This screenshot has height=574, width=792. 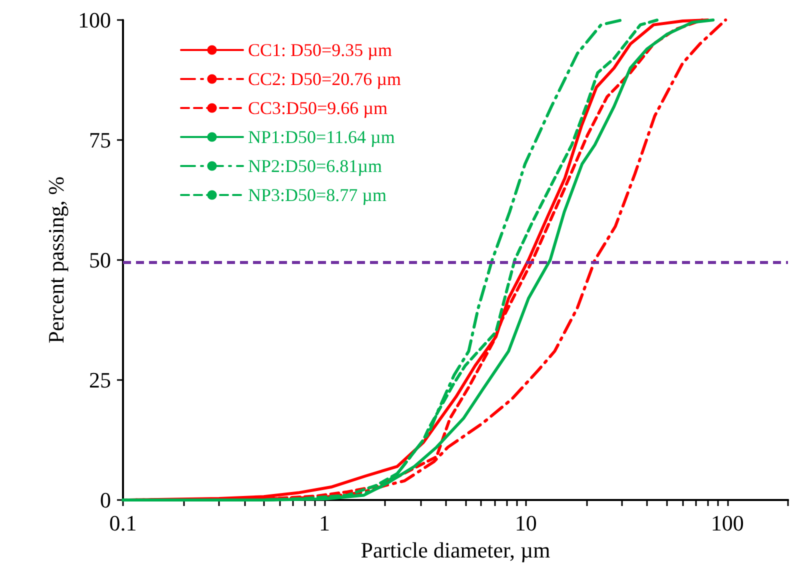 What do you see at coordinates (325, 79) in the screenshot?
I see `legend-label: CC2: D50=20.76 µm` at bounding box center [325, 79].